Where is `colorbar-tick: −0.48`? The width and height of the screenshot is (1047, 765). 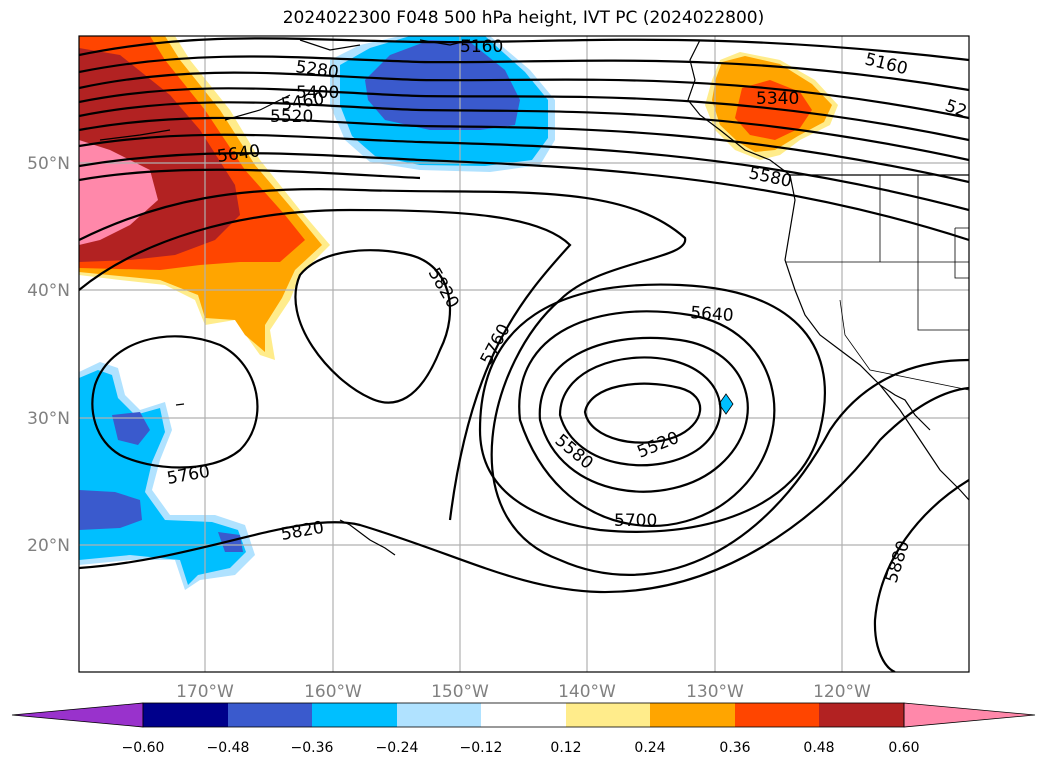
colorbar-tick: −0.48 is located at coordinates (228, 748).